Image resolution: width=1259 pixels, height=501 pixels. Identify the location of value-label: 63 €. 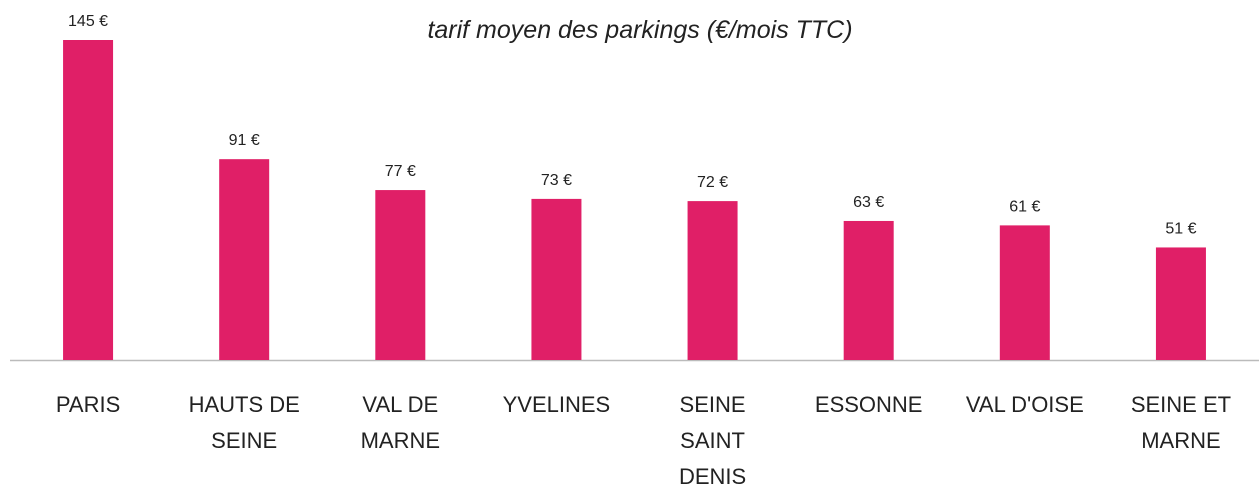
(868, 202).